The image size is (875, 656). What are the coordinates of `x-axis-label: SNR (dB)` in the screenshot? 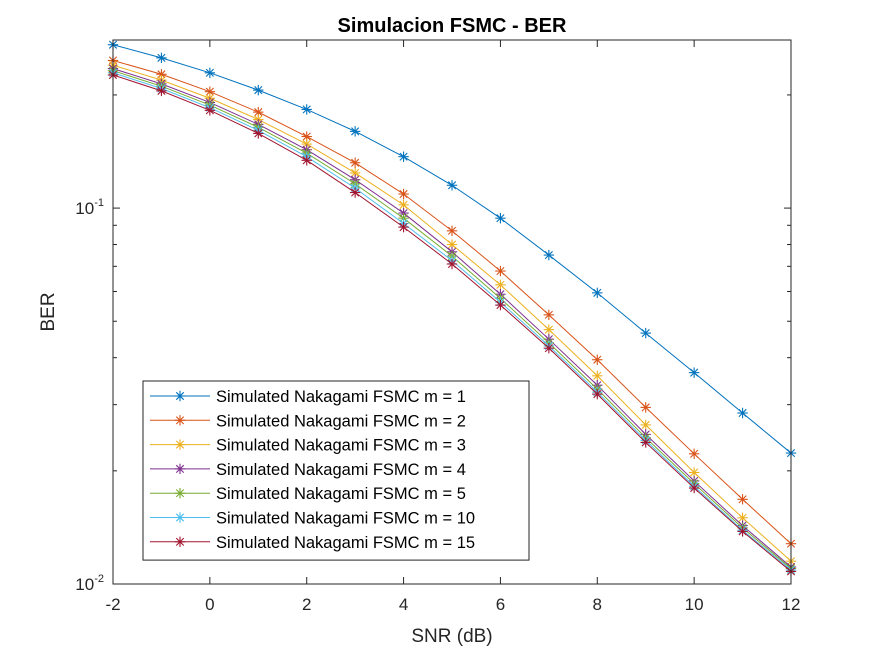 It's located at (451, 636).